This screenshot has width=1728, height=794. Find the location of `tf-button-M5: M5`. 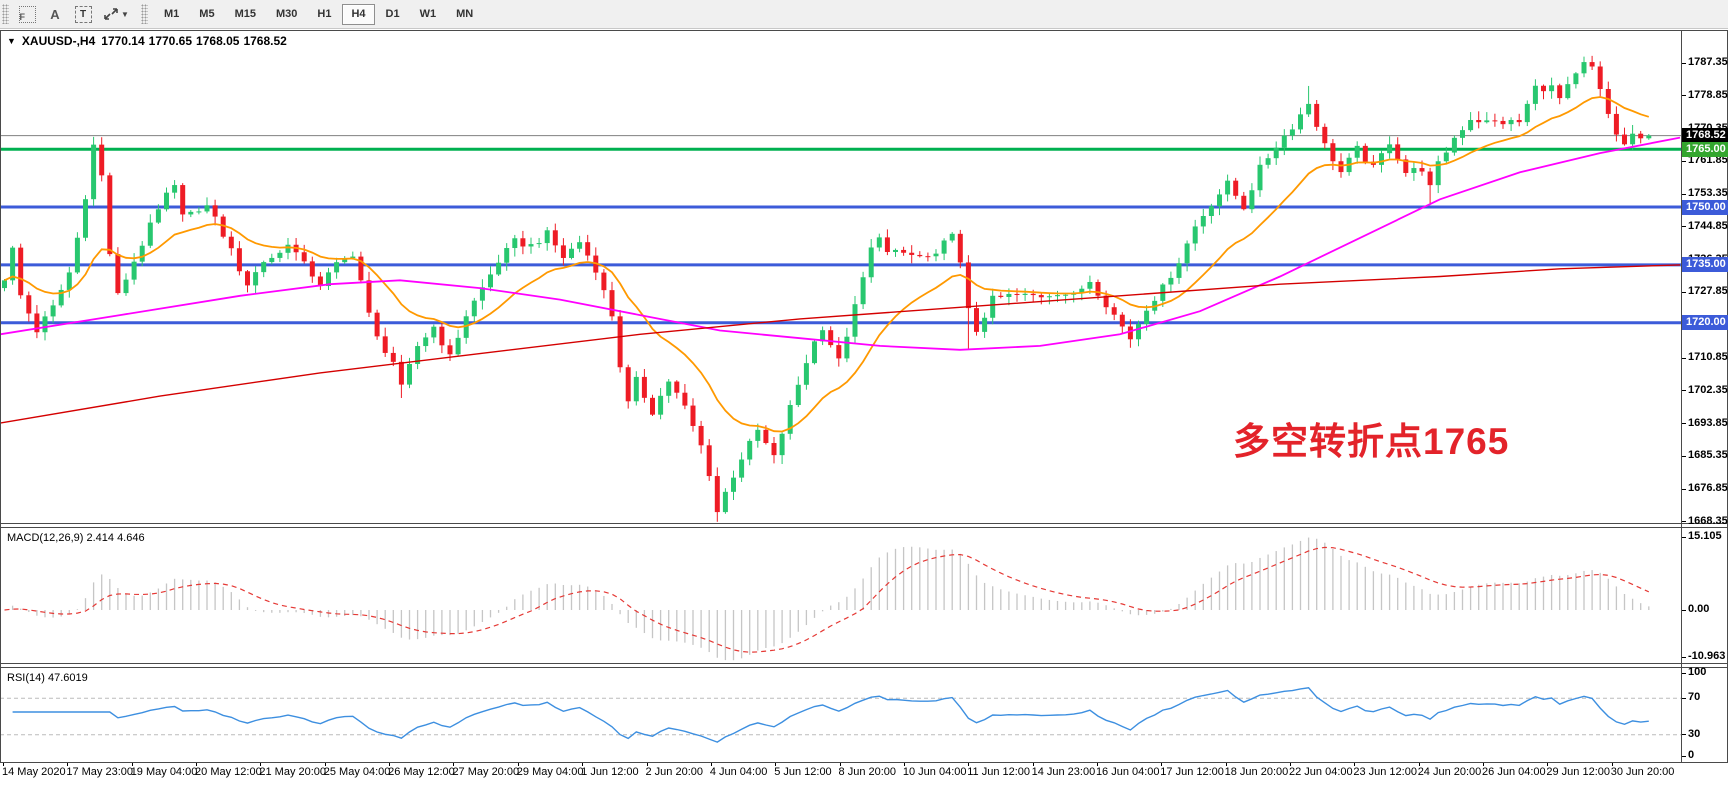

tf-button-M5: M5 is located at coordinates (206, 14).